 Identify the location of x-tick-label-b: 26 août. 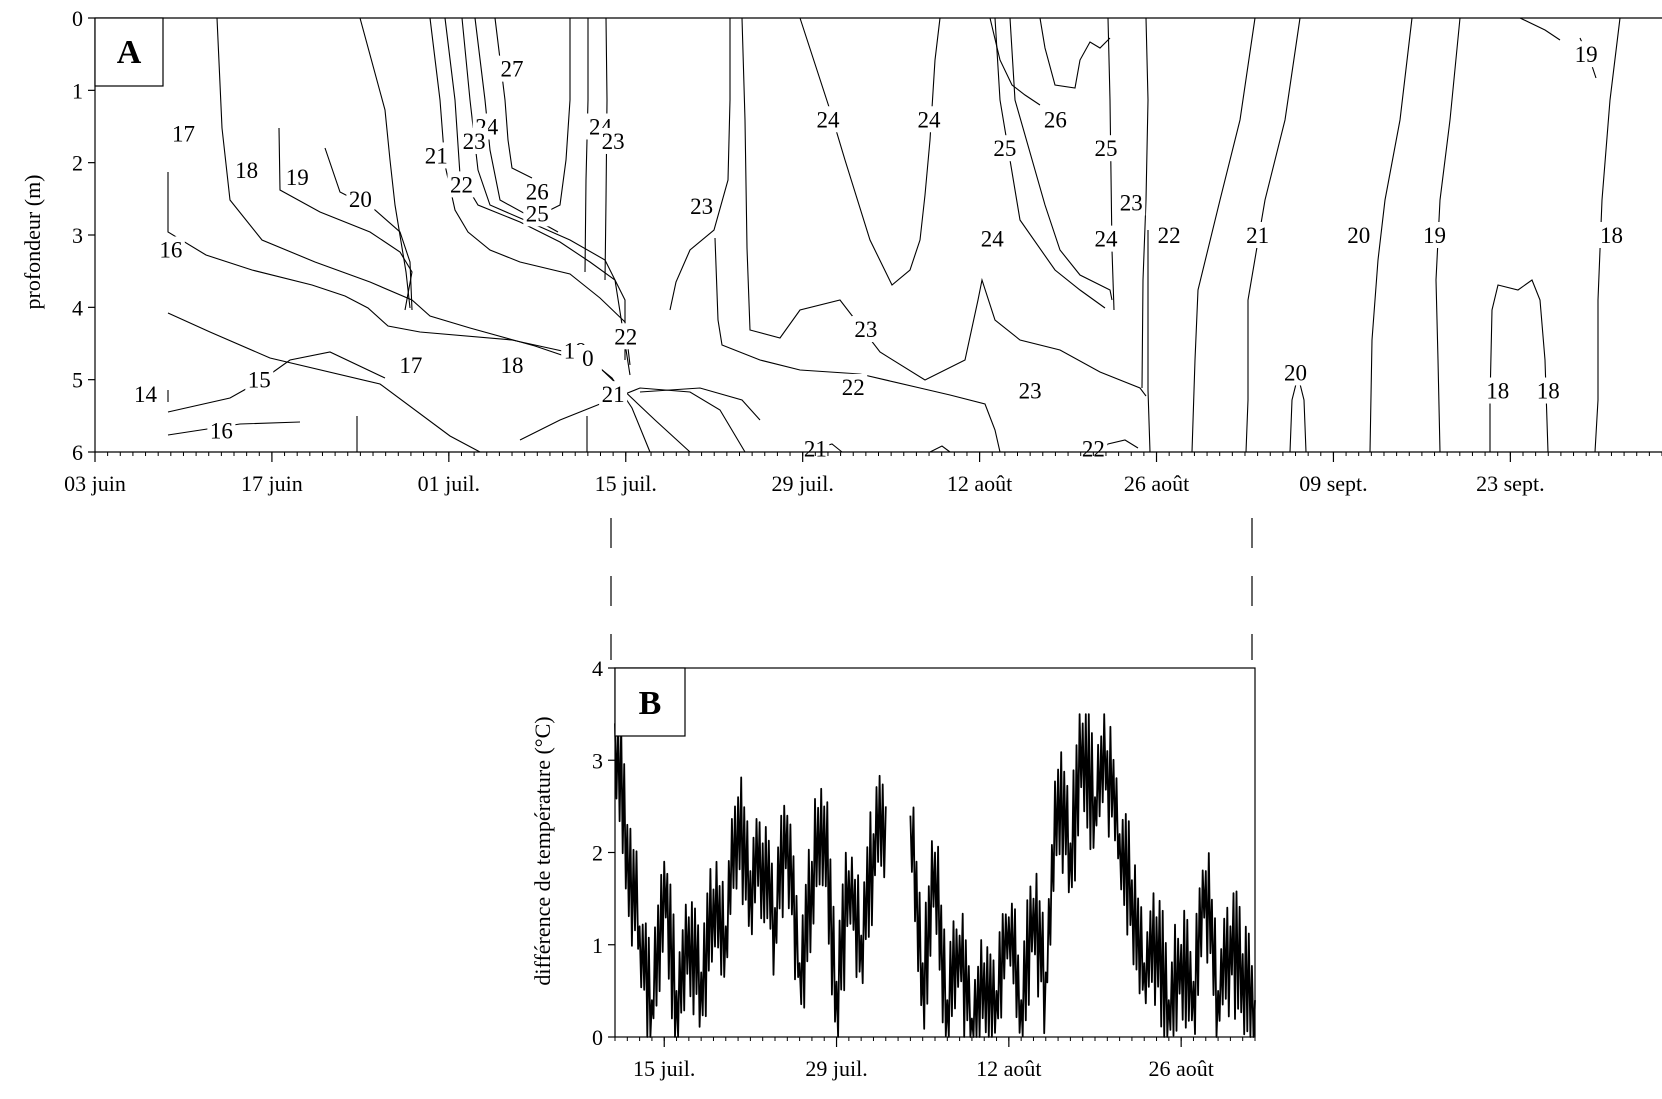
(1180, 1068).